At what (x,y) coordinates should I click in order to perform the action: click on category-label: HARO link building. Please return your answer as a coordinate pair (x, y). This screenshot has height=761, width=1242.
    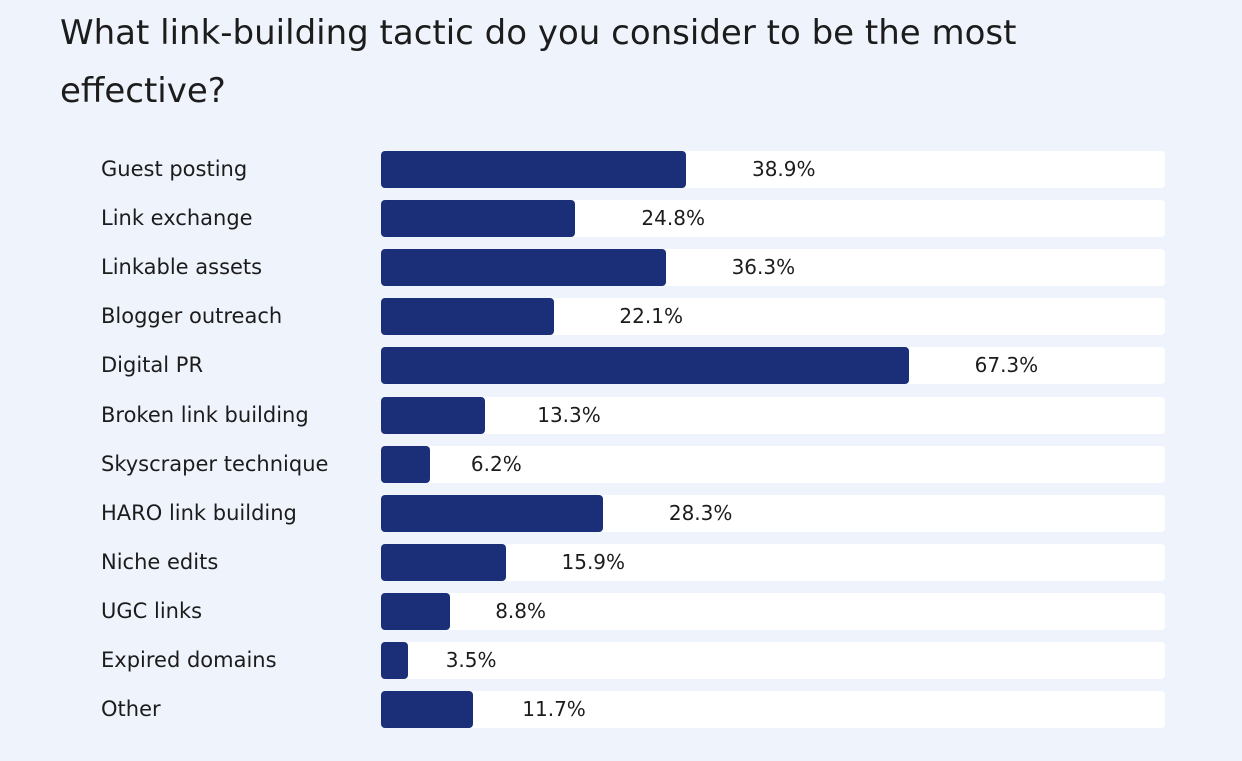
    Looking at the image, I should click on (199, 512).